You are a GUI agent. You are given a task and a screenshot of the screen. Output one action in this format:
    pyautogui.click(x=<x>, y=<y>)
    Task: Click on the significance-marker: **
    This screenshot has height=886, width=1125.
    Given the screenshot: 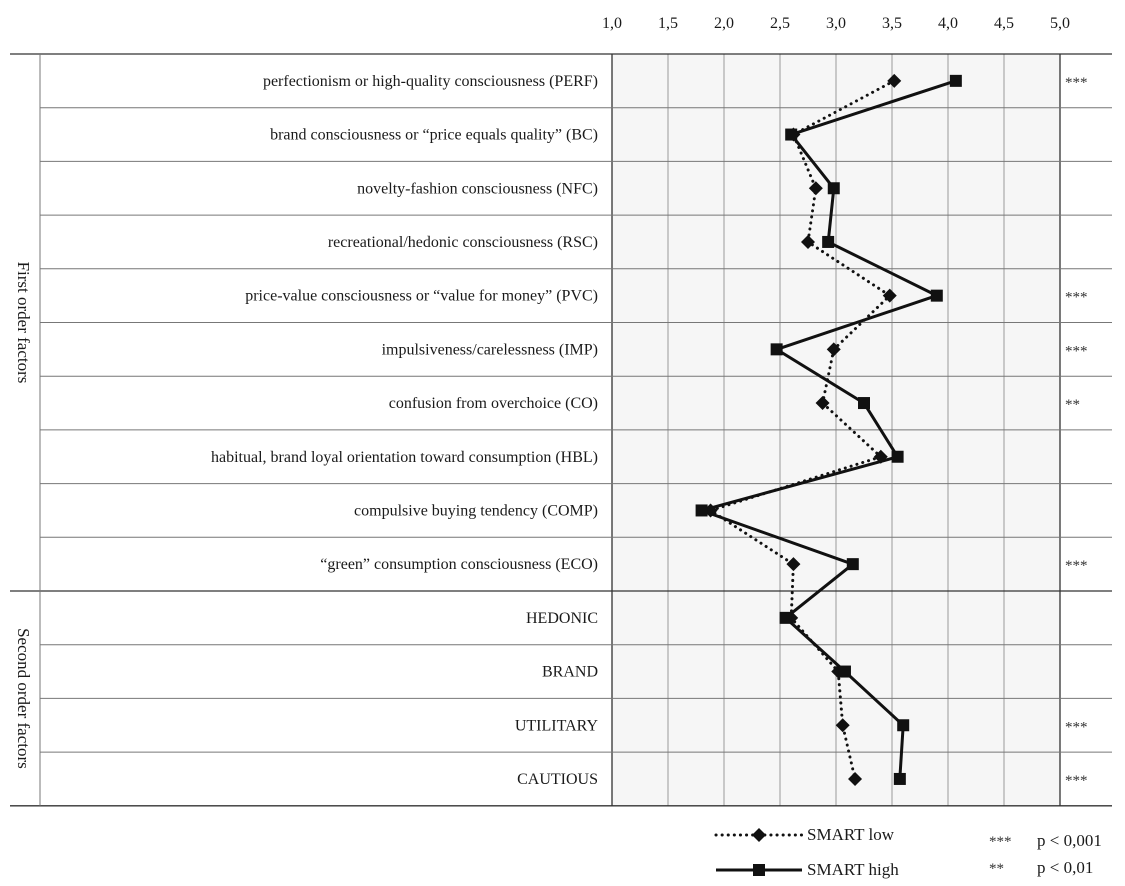 What is the action you would take?
    pyautogui.click(x=1072, y=405)
    